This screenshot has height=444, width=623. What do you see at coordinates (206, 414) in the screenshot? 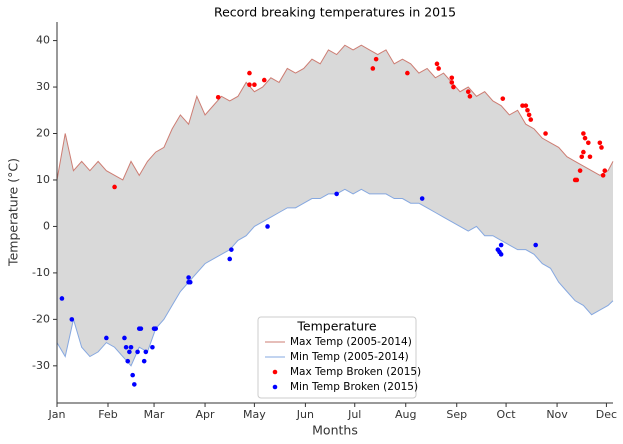
I see `x-tick-label: Apr` at bounding box center [206, 414].